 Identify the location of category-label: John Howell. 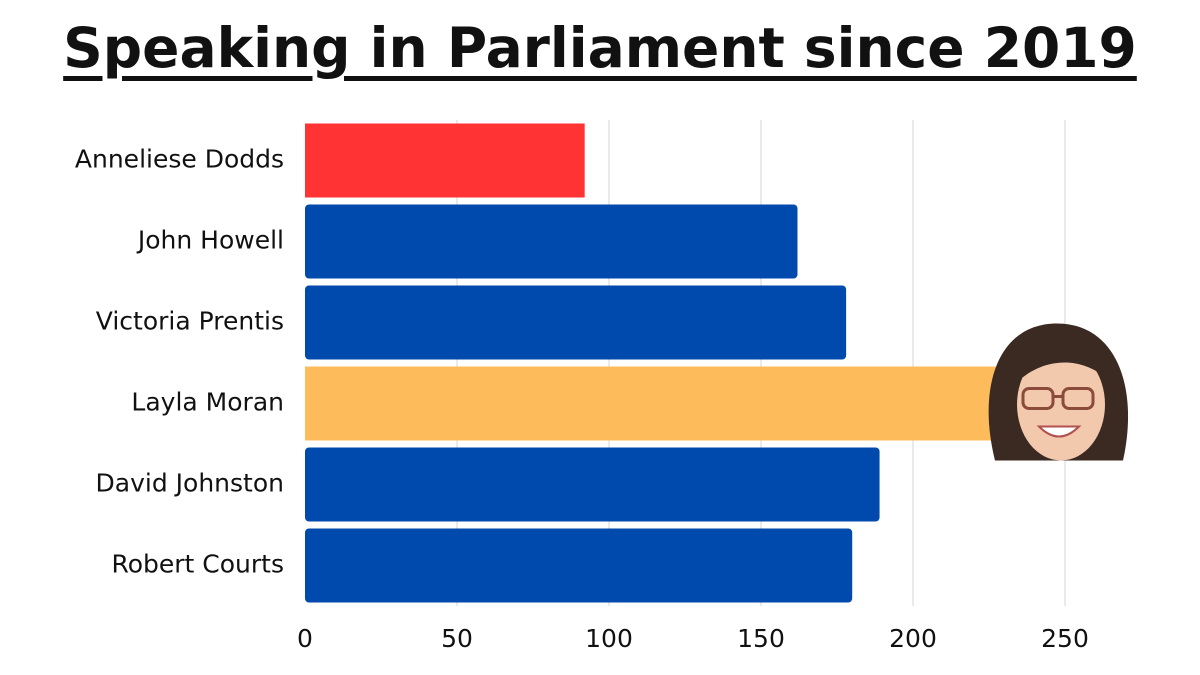
(210, 240).